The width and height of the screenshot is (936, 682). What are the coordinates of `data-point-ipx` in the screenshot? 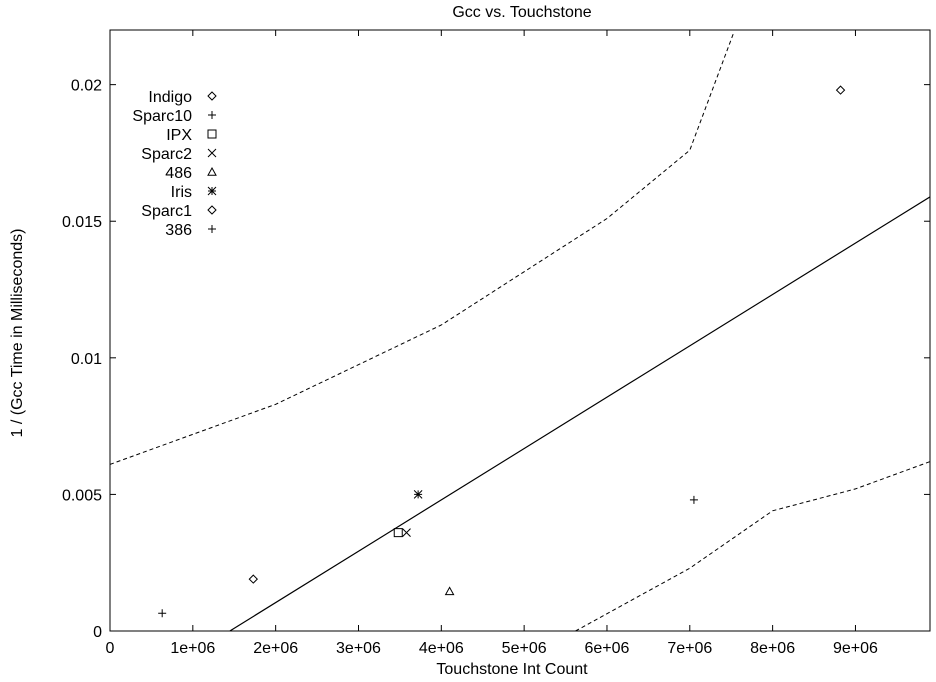 It's located at (398, 533).